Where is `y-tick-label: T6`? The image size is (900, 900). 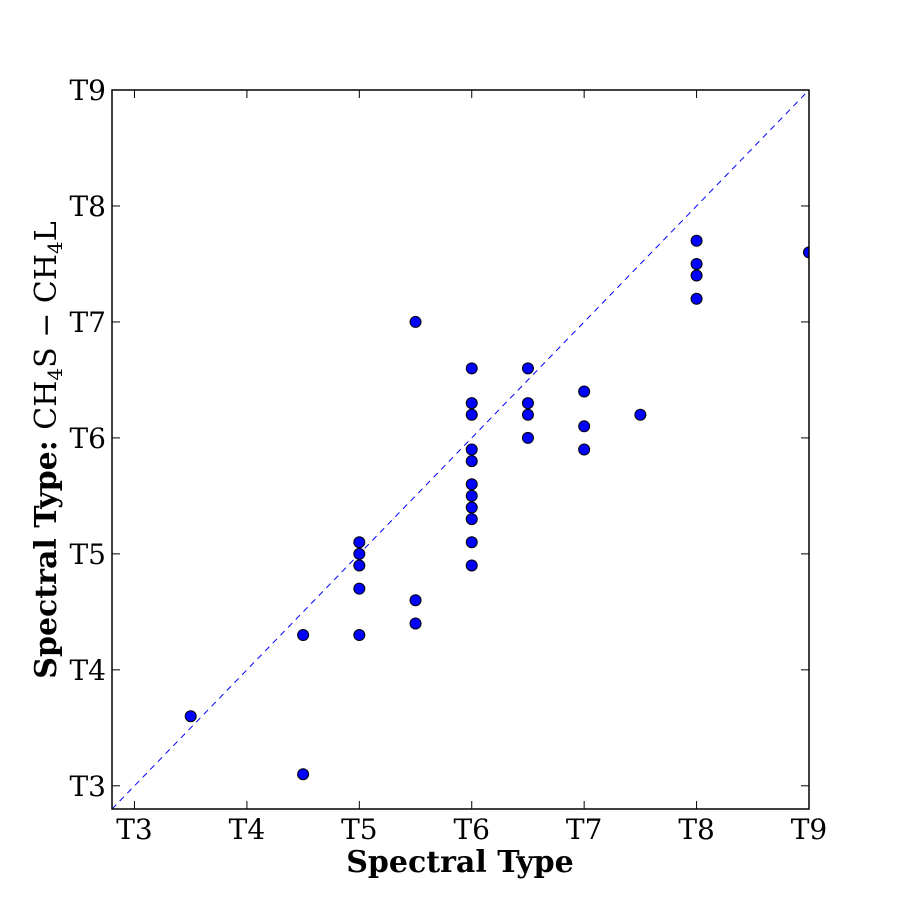 y-tick-label: T6 is located at coordinates (88, 438).